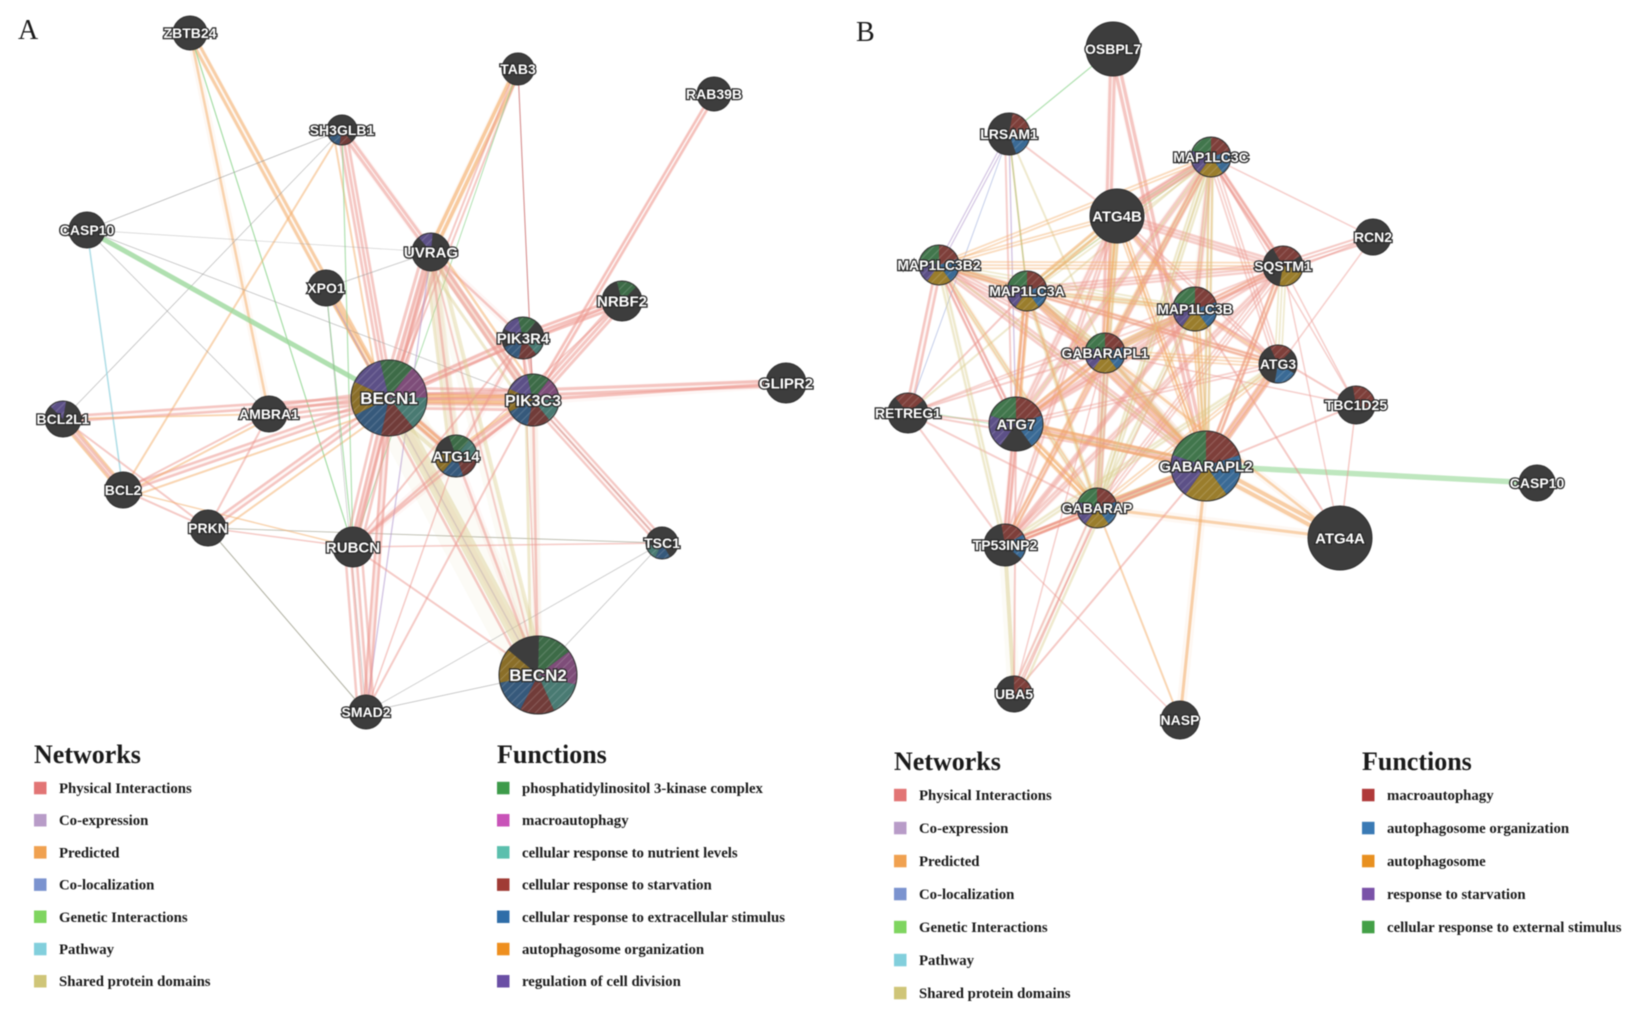 This screenshot has height=1019, width=1640. I want to click on svg-text: TBC1D25, so click(1356, 405).